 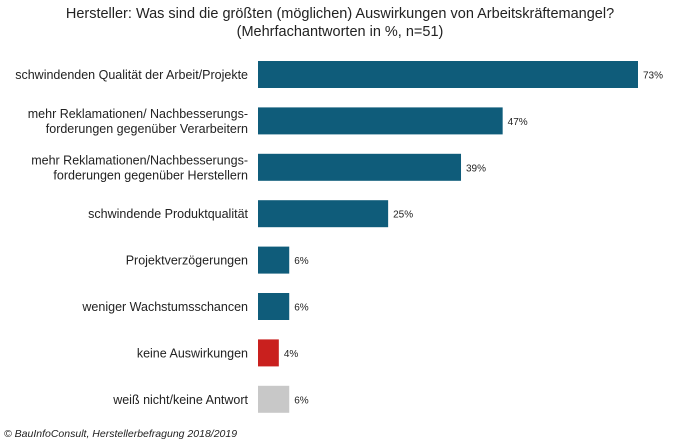 What do you see at coordinates (291, 354) in the screenshot?
I see `value-label-6: 4%` at bounding box center [291, 354].